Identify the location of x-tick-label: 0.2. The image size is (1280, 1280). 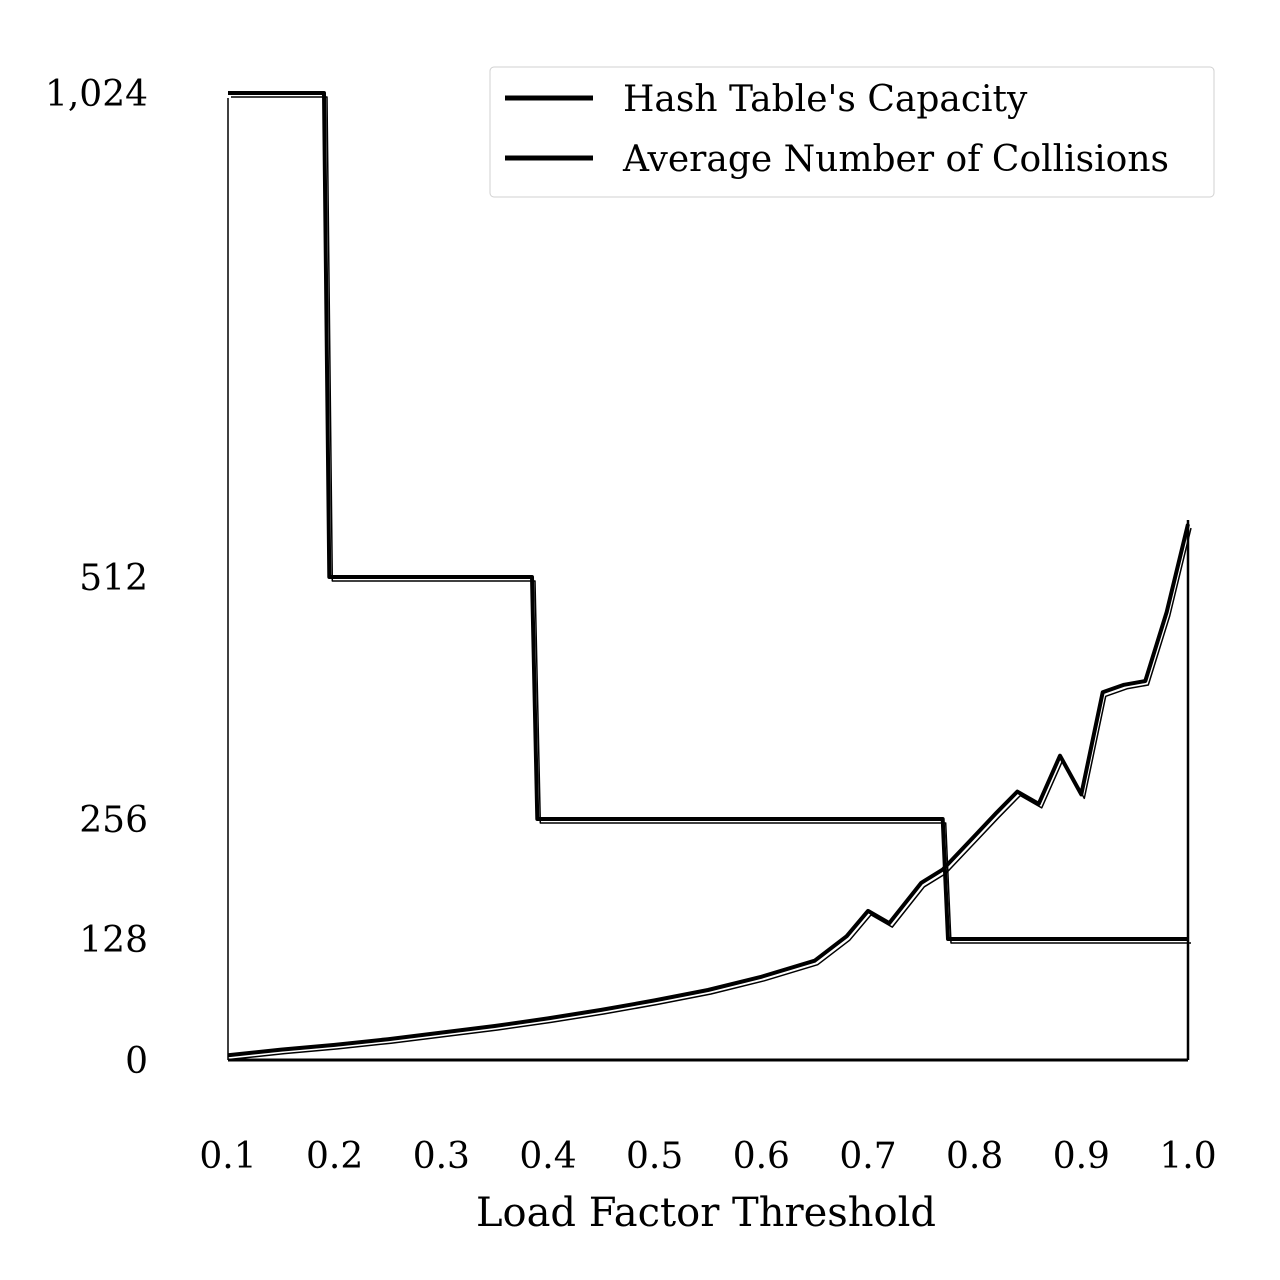
(334, 1156).